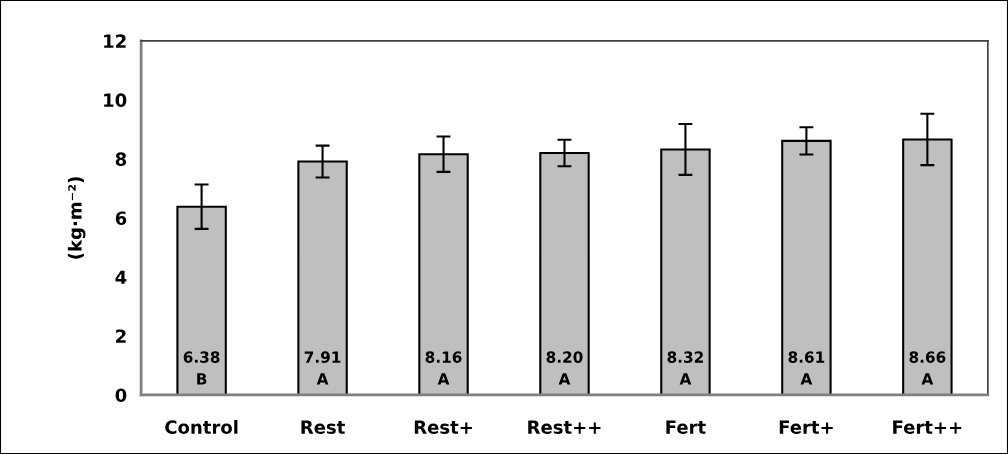 This screenshot has height=454, width=1008. I want to click on data-label: 8.66 A, so click(927, 368).